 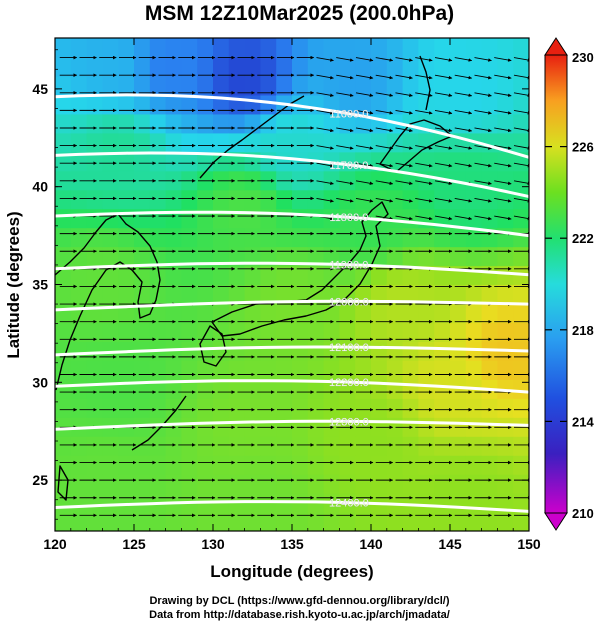 I want to click on colorbar-tick-label: 226, so click(x=583, y=147).